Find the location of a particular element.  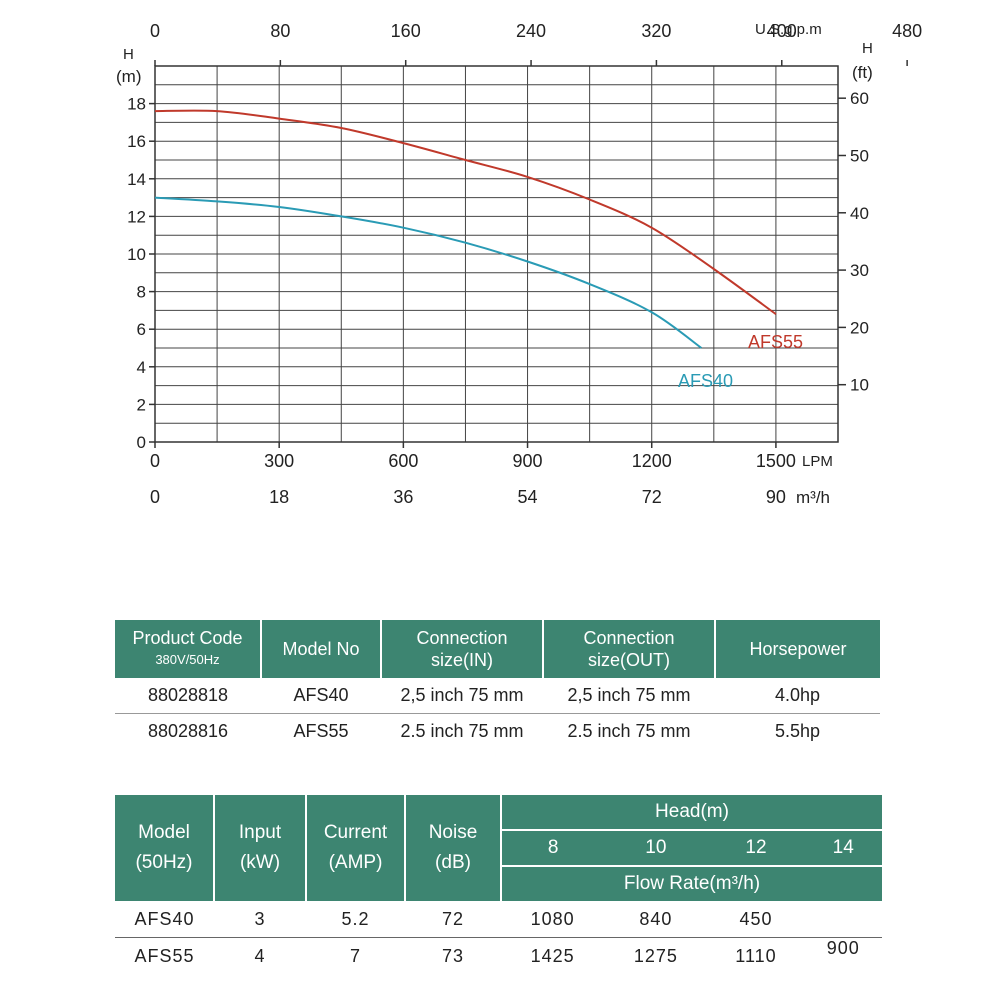

cell-noise: 72 is located at coordinates (453, 919).